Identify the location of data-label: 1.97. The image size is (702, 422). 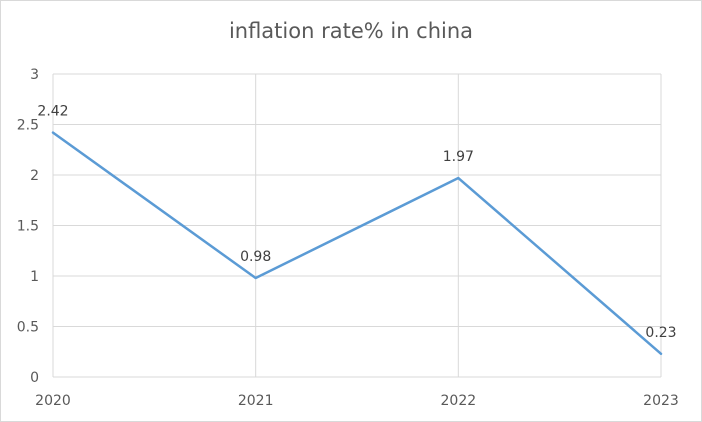
(458, 157).